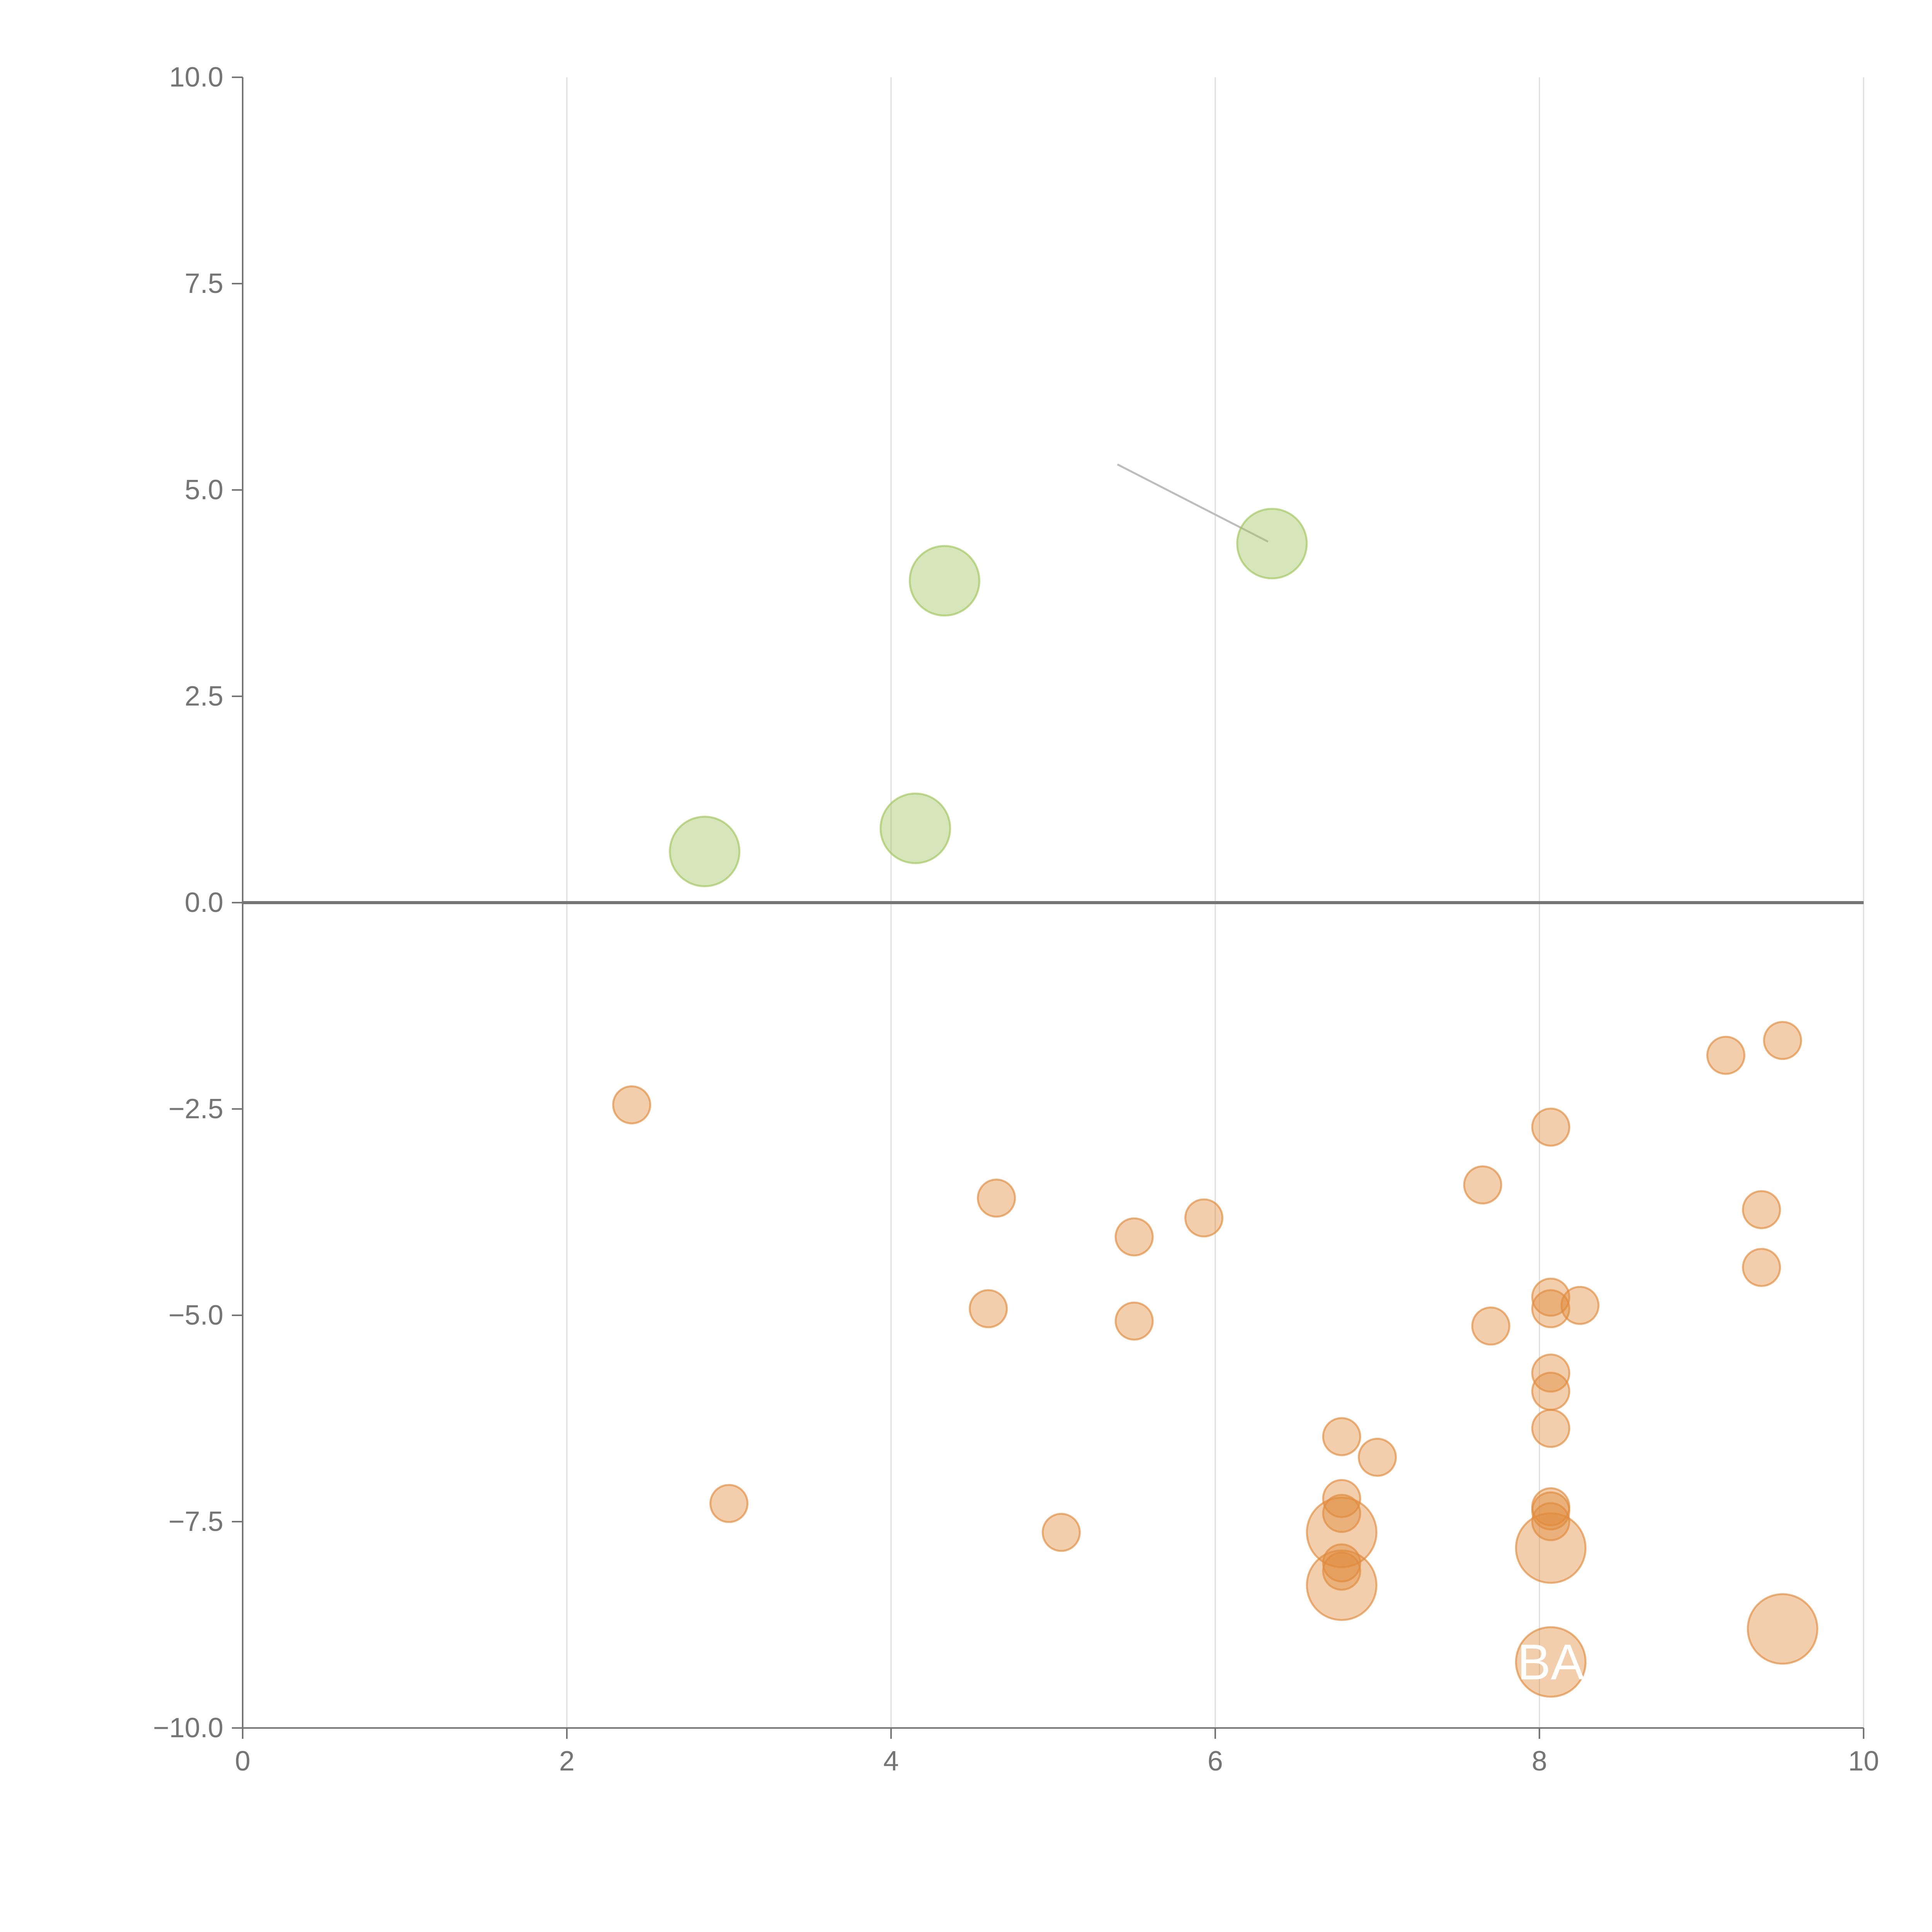 This screenshot has height=1932, width=1932. I want to click on y-tick-label: 7.5, so click(204, 284).